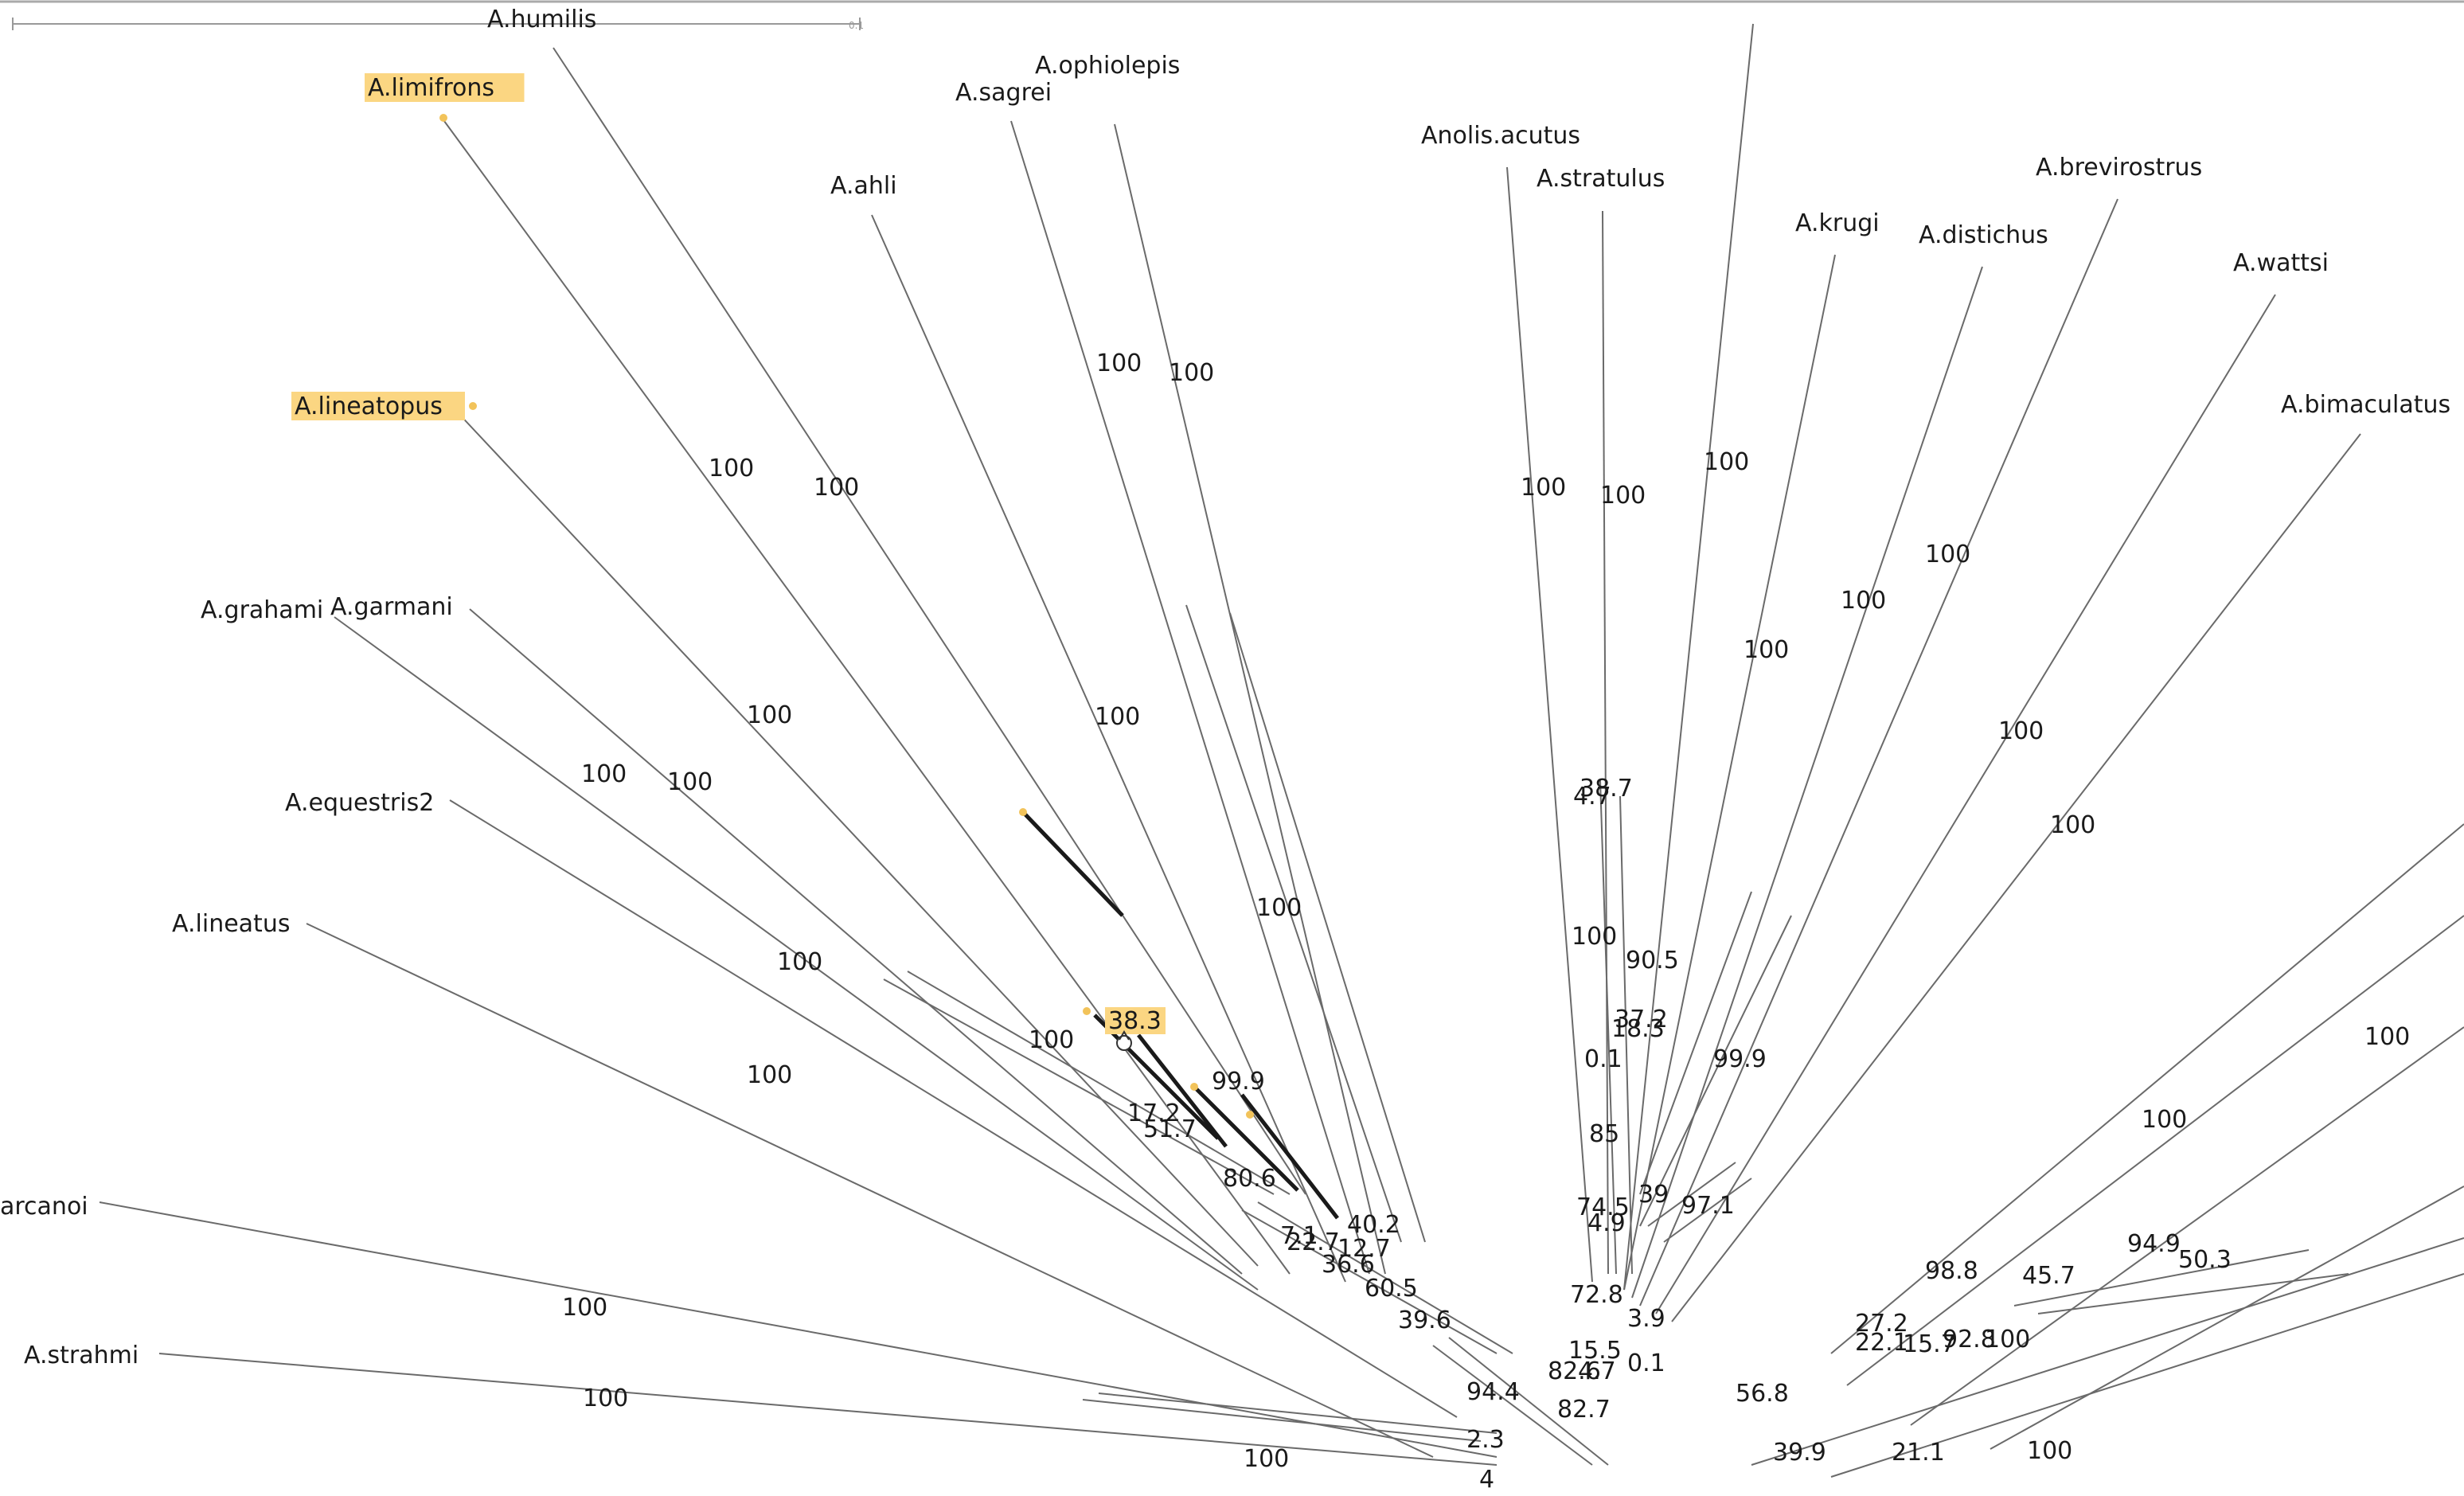 The image size is (2464, 1496). What do you see at coordinates (541, 19) in the screenshot?
I see `taxon-label-humilis: A.humilis` at bounding box center [541, 19].